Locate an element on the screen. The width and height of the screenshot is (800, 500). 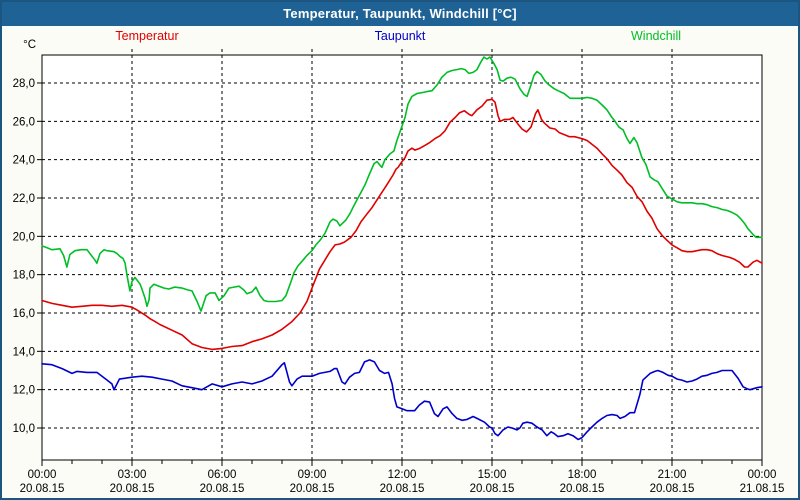
y-tick-label: 12,0 is located at coordinates (24, 391).